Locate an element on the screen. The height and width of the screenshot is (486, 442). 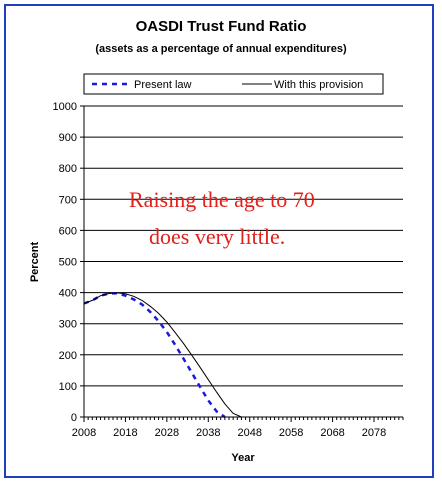
y-tick-label: 100 is located at coordinates (68, 387).